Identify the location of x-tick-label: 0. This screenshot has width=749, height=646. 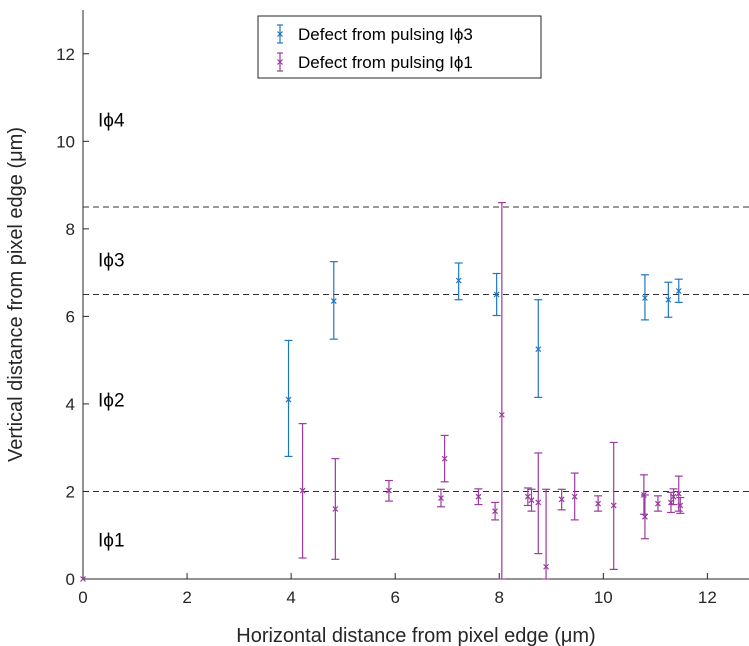
(82, 597).